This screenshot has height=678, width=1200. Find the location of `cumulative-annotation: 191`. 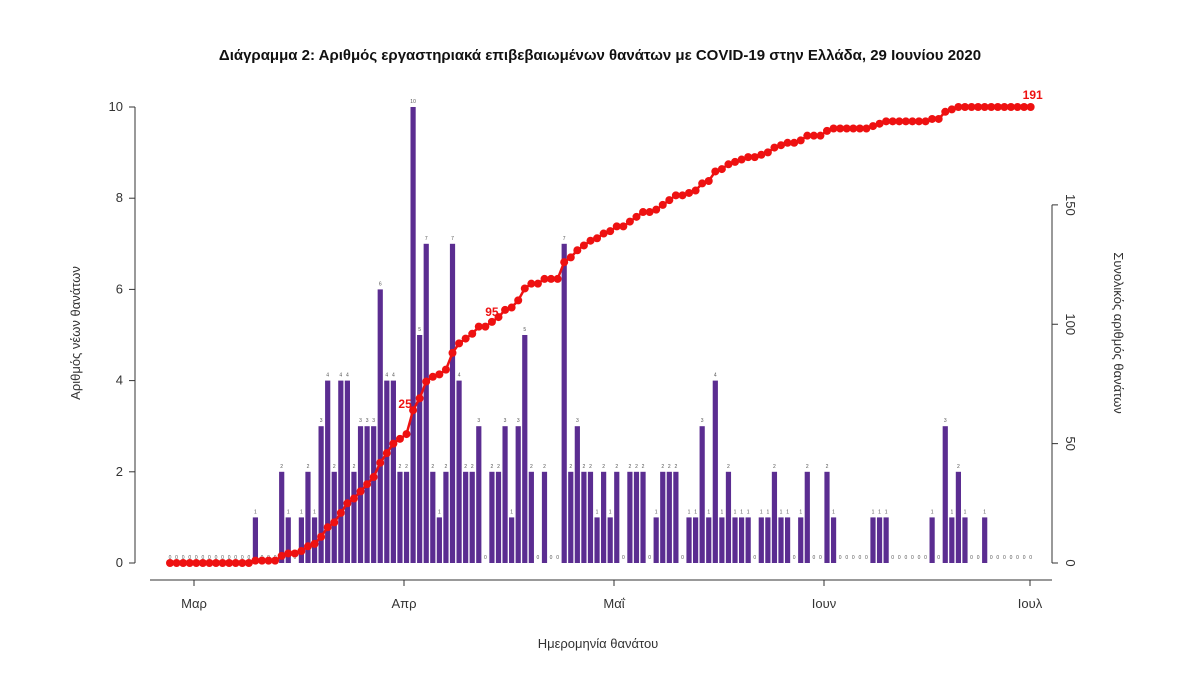

cumulative-annotation: 191 is located at coordinates (1033, 95).